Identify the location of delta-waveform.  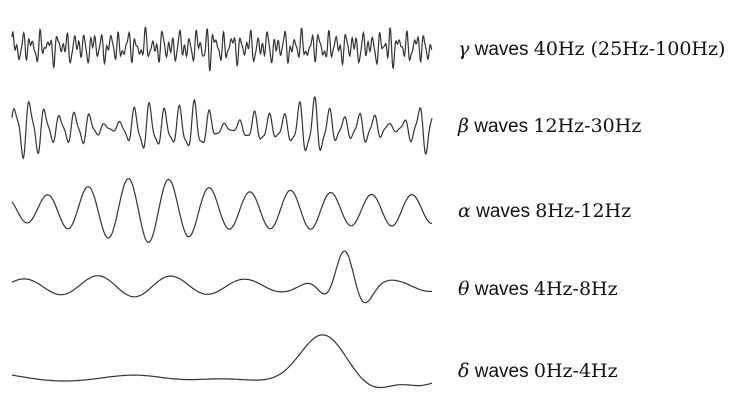
(222, 361).